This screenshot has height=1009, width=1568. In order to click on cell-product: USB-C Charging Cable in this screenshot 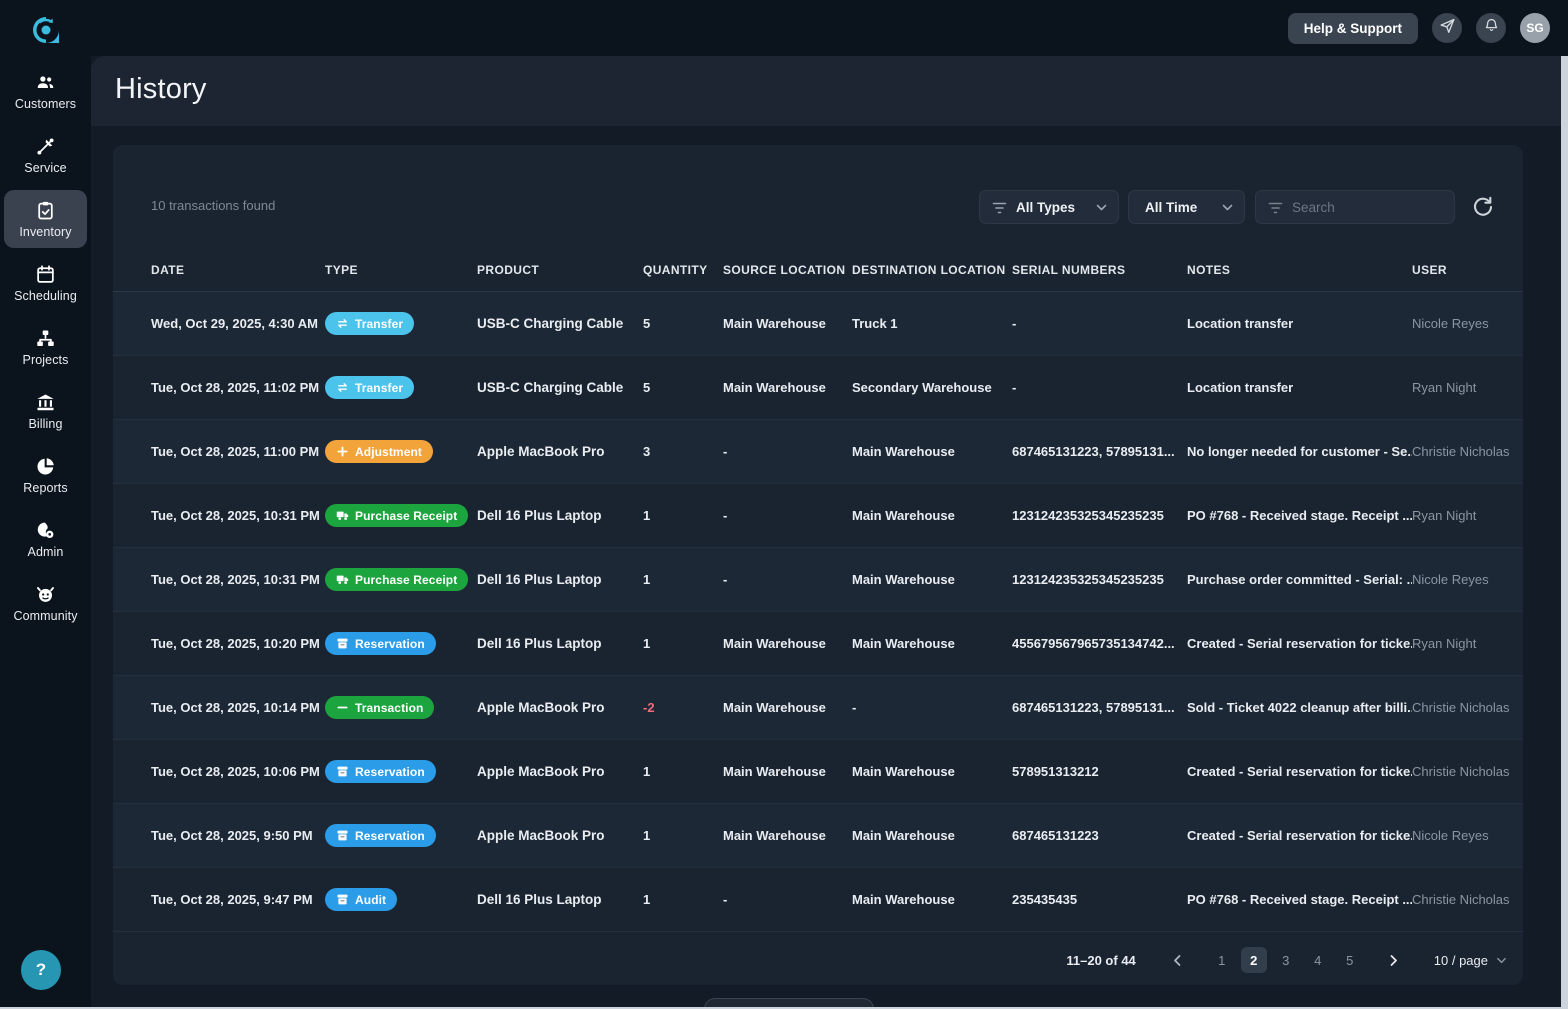, I will do `click(550, 323)`.